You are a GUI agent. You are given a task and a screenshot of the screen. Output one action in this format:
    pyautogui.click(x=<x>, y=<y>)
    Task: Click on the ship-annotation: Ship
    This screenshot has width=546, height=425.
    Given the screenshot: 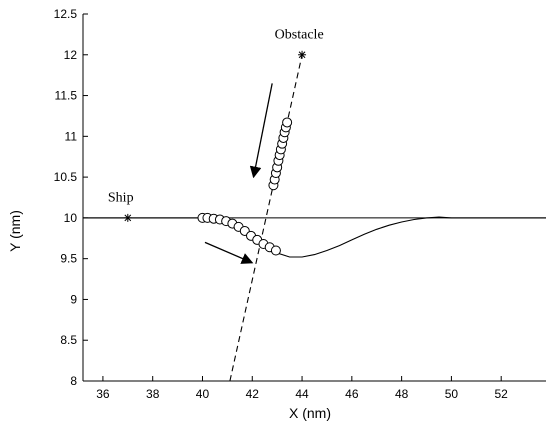 What is the action you would take?
    pyautogui.click(x=121, y=198)
    